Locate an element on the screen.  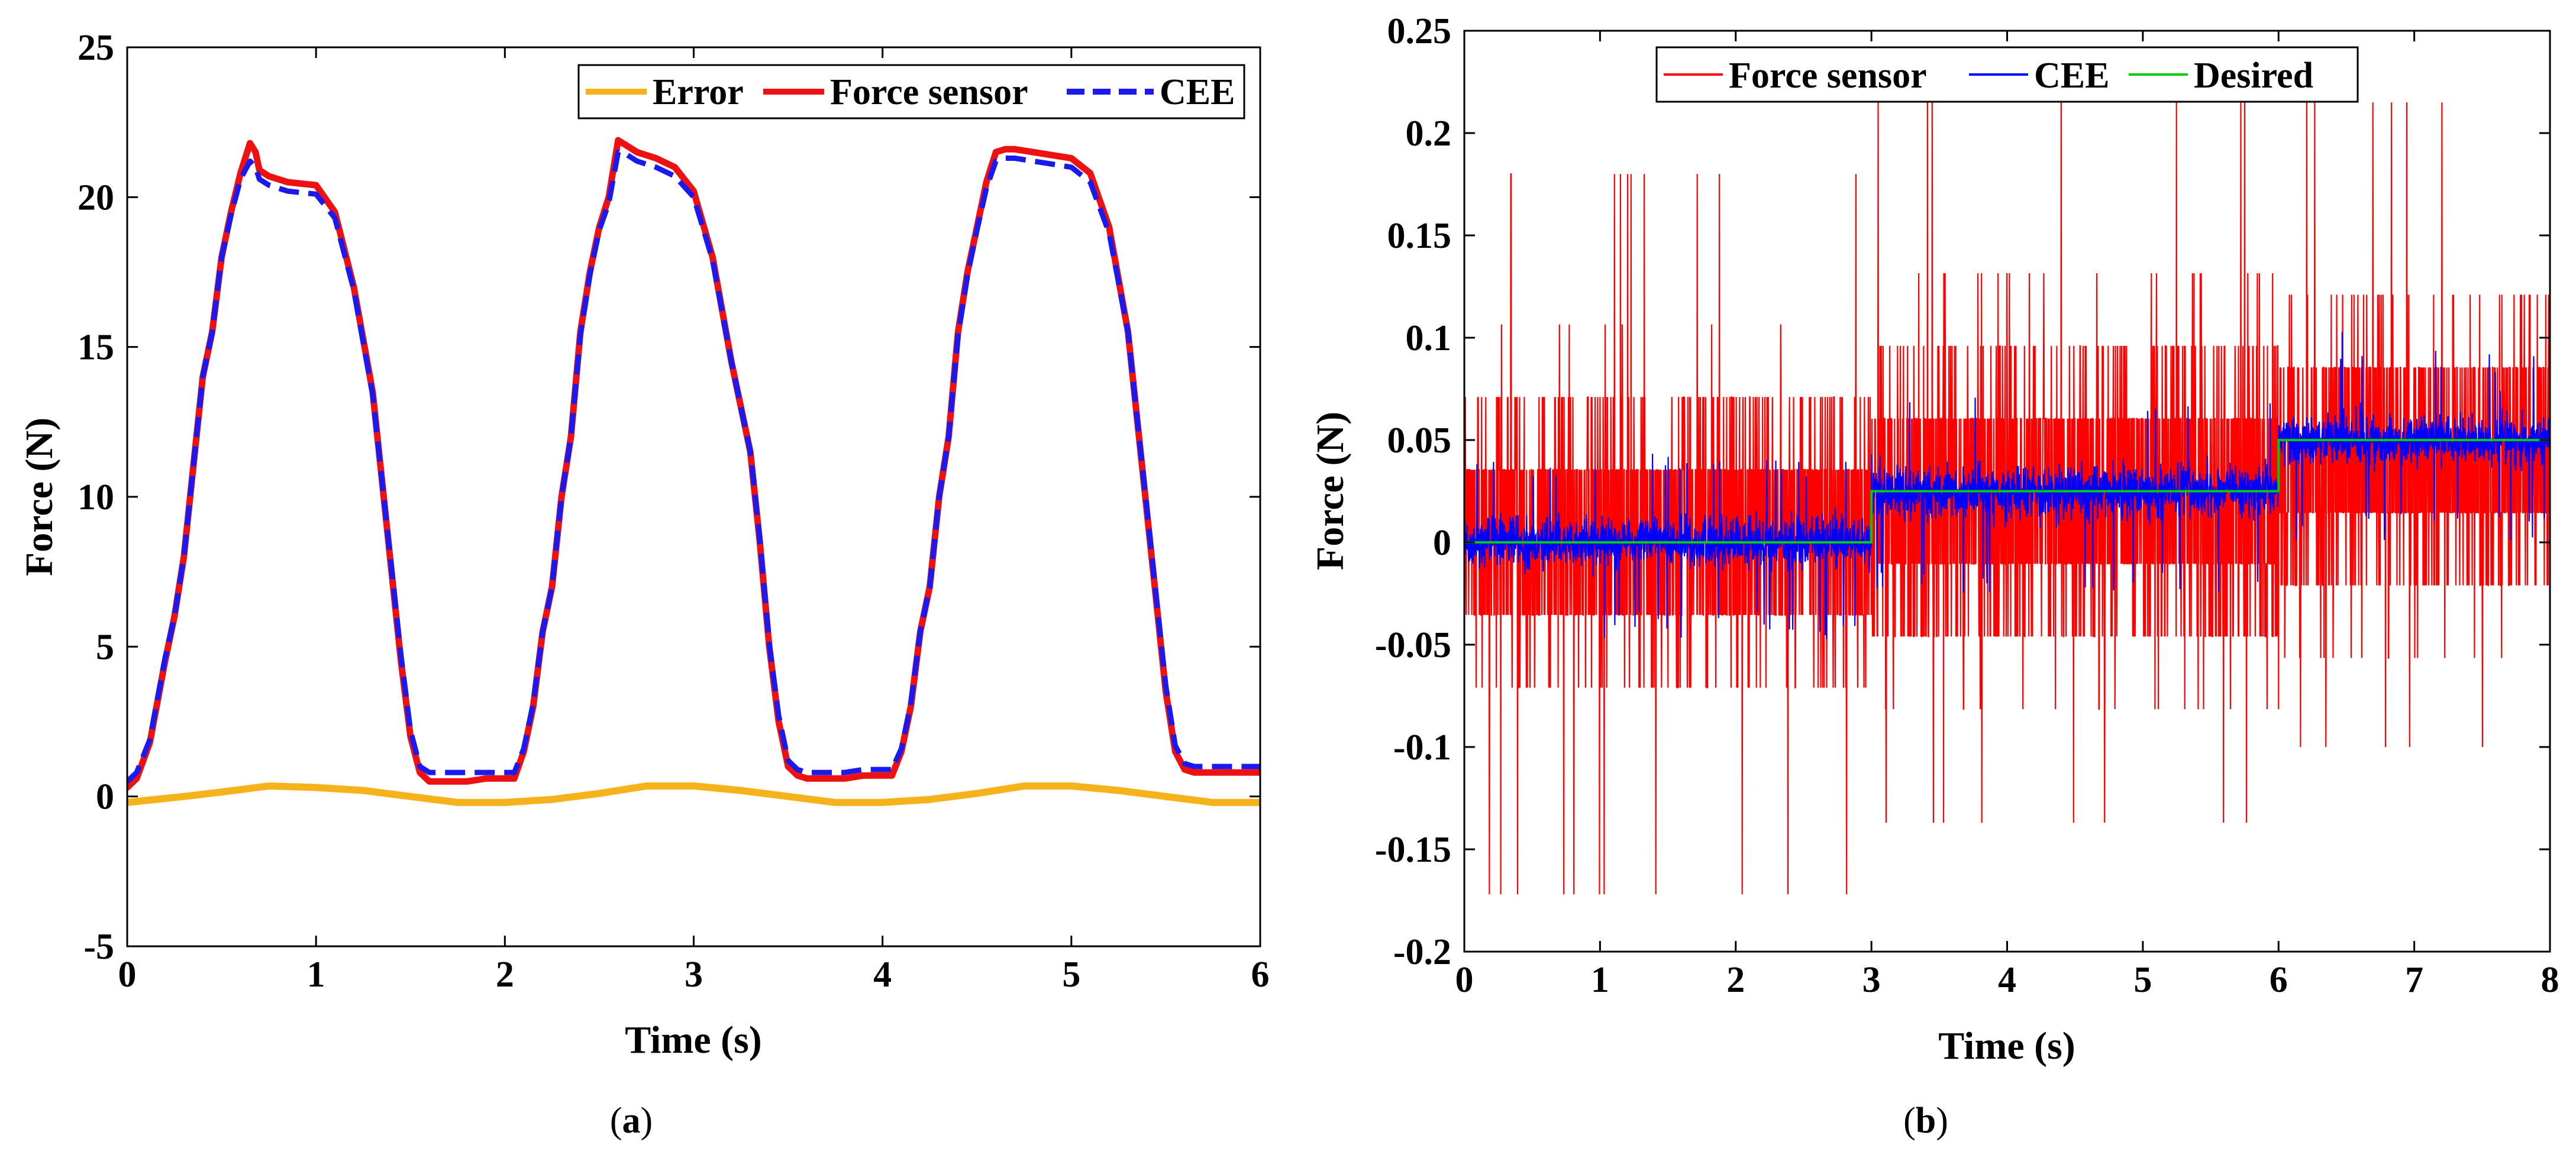
chart-b-y-tick-label: 0.2 is located at coordinates (1429, 134).